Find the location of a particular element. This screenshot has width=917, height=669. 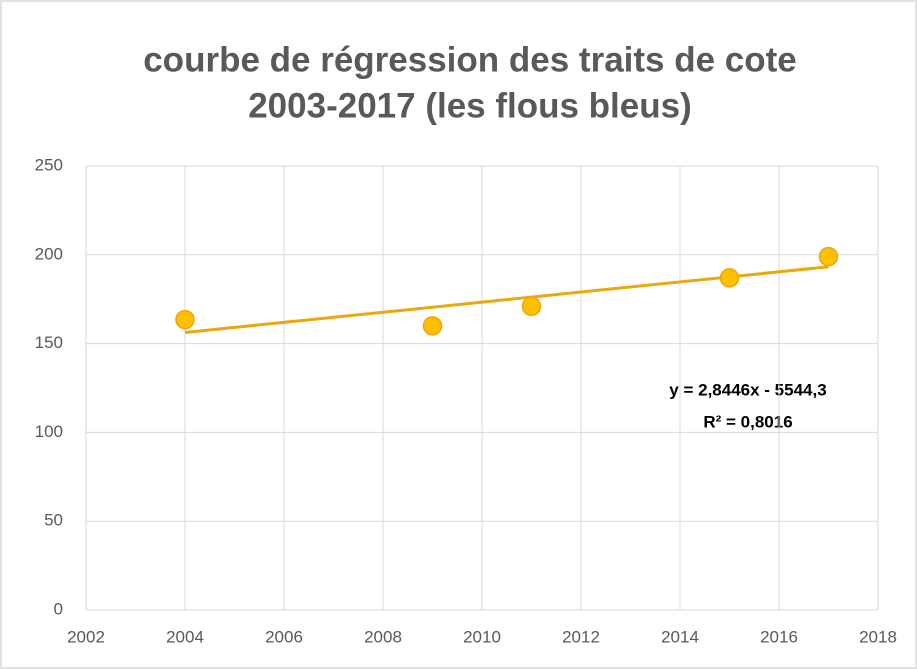

y-tick-label: 50 is located at coordinates (53, 520).